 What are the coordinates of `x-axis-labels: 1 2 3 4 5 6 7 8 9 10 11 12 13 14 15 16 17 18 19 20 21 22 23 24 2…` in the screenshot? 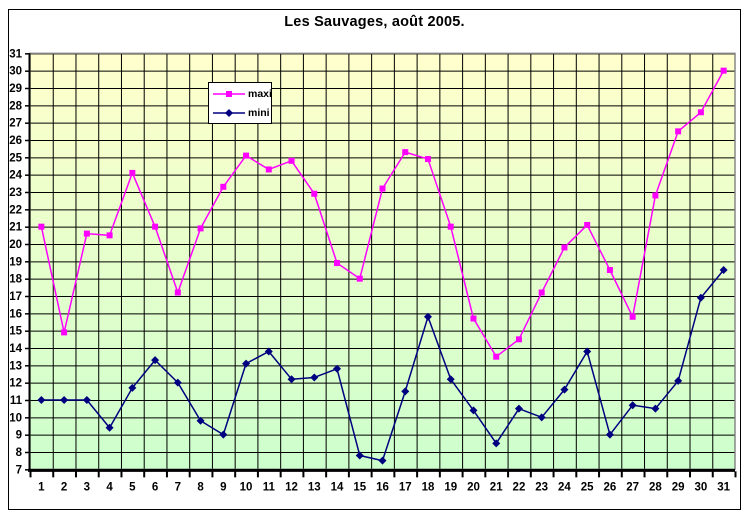 It's located at (384, 487).